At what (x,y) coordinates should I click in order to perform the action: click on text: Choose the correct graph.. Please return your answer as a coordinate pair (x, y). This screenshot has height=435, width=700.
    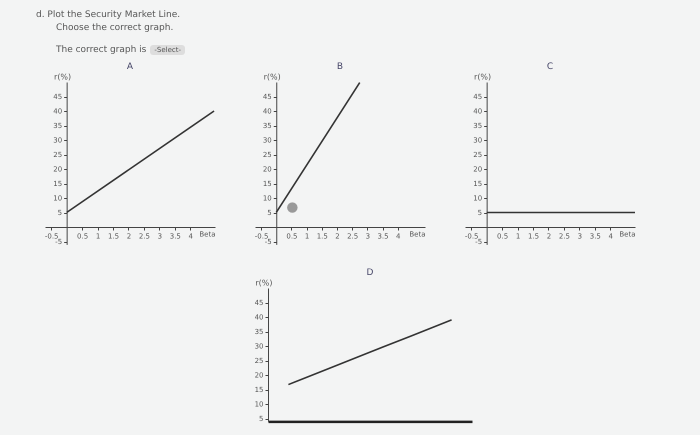
    Looking at the image, I should click on (115, 28).